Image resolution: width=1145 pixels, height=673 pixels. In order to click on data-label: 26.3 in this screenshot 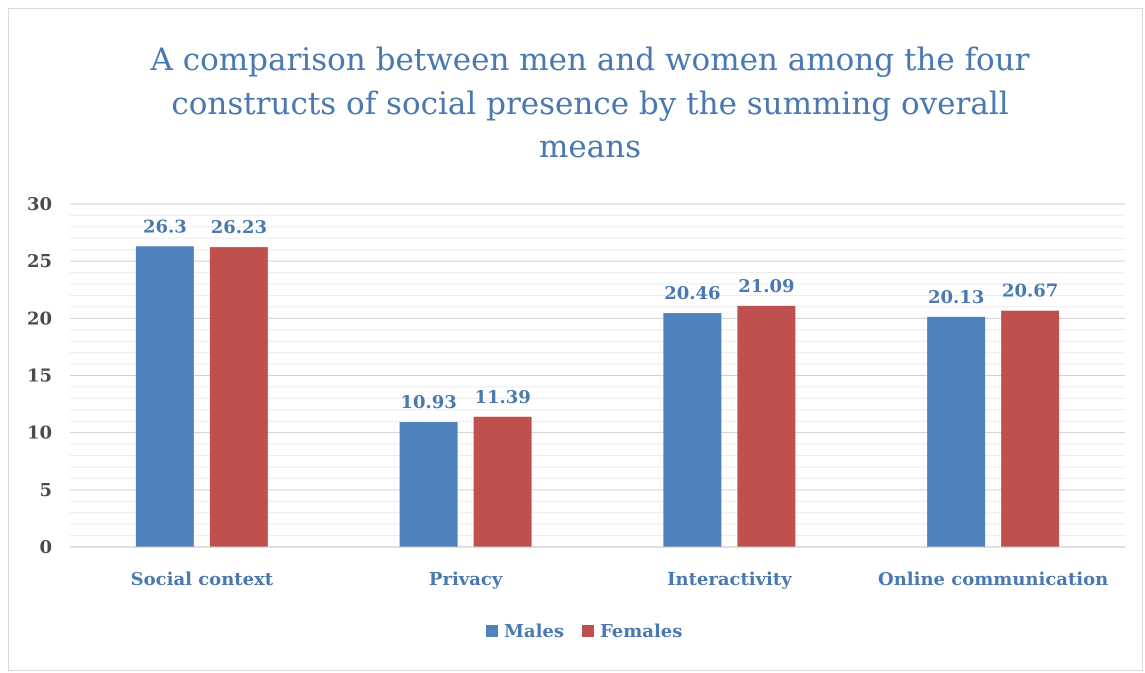, I will do `click(165, 226)`.